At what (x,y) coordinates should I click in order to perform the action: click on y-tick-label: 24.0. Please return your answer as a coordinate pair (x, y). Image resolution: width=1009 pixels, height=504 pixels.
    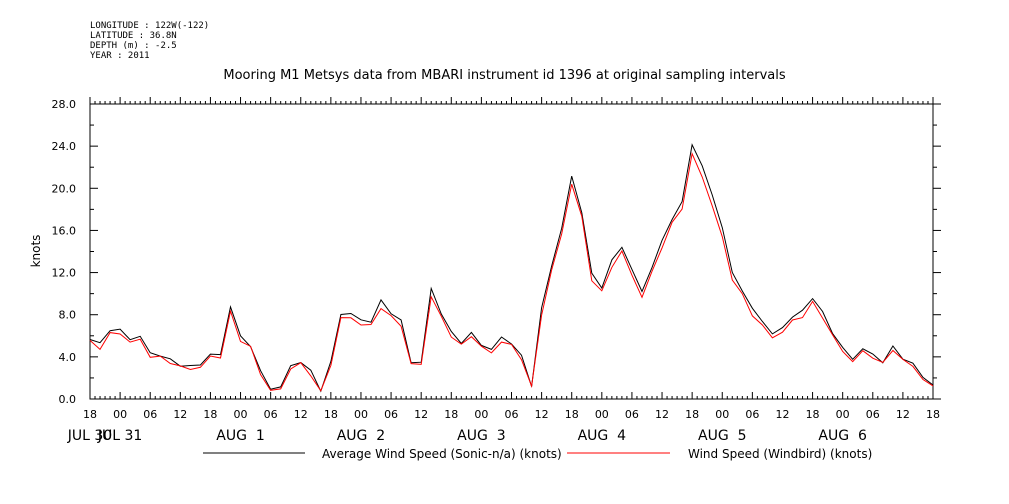
    Looking at the image, I should click on (64, 146).